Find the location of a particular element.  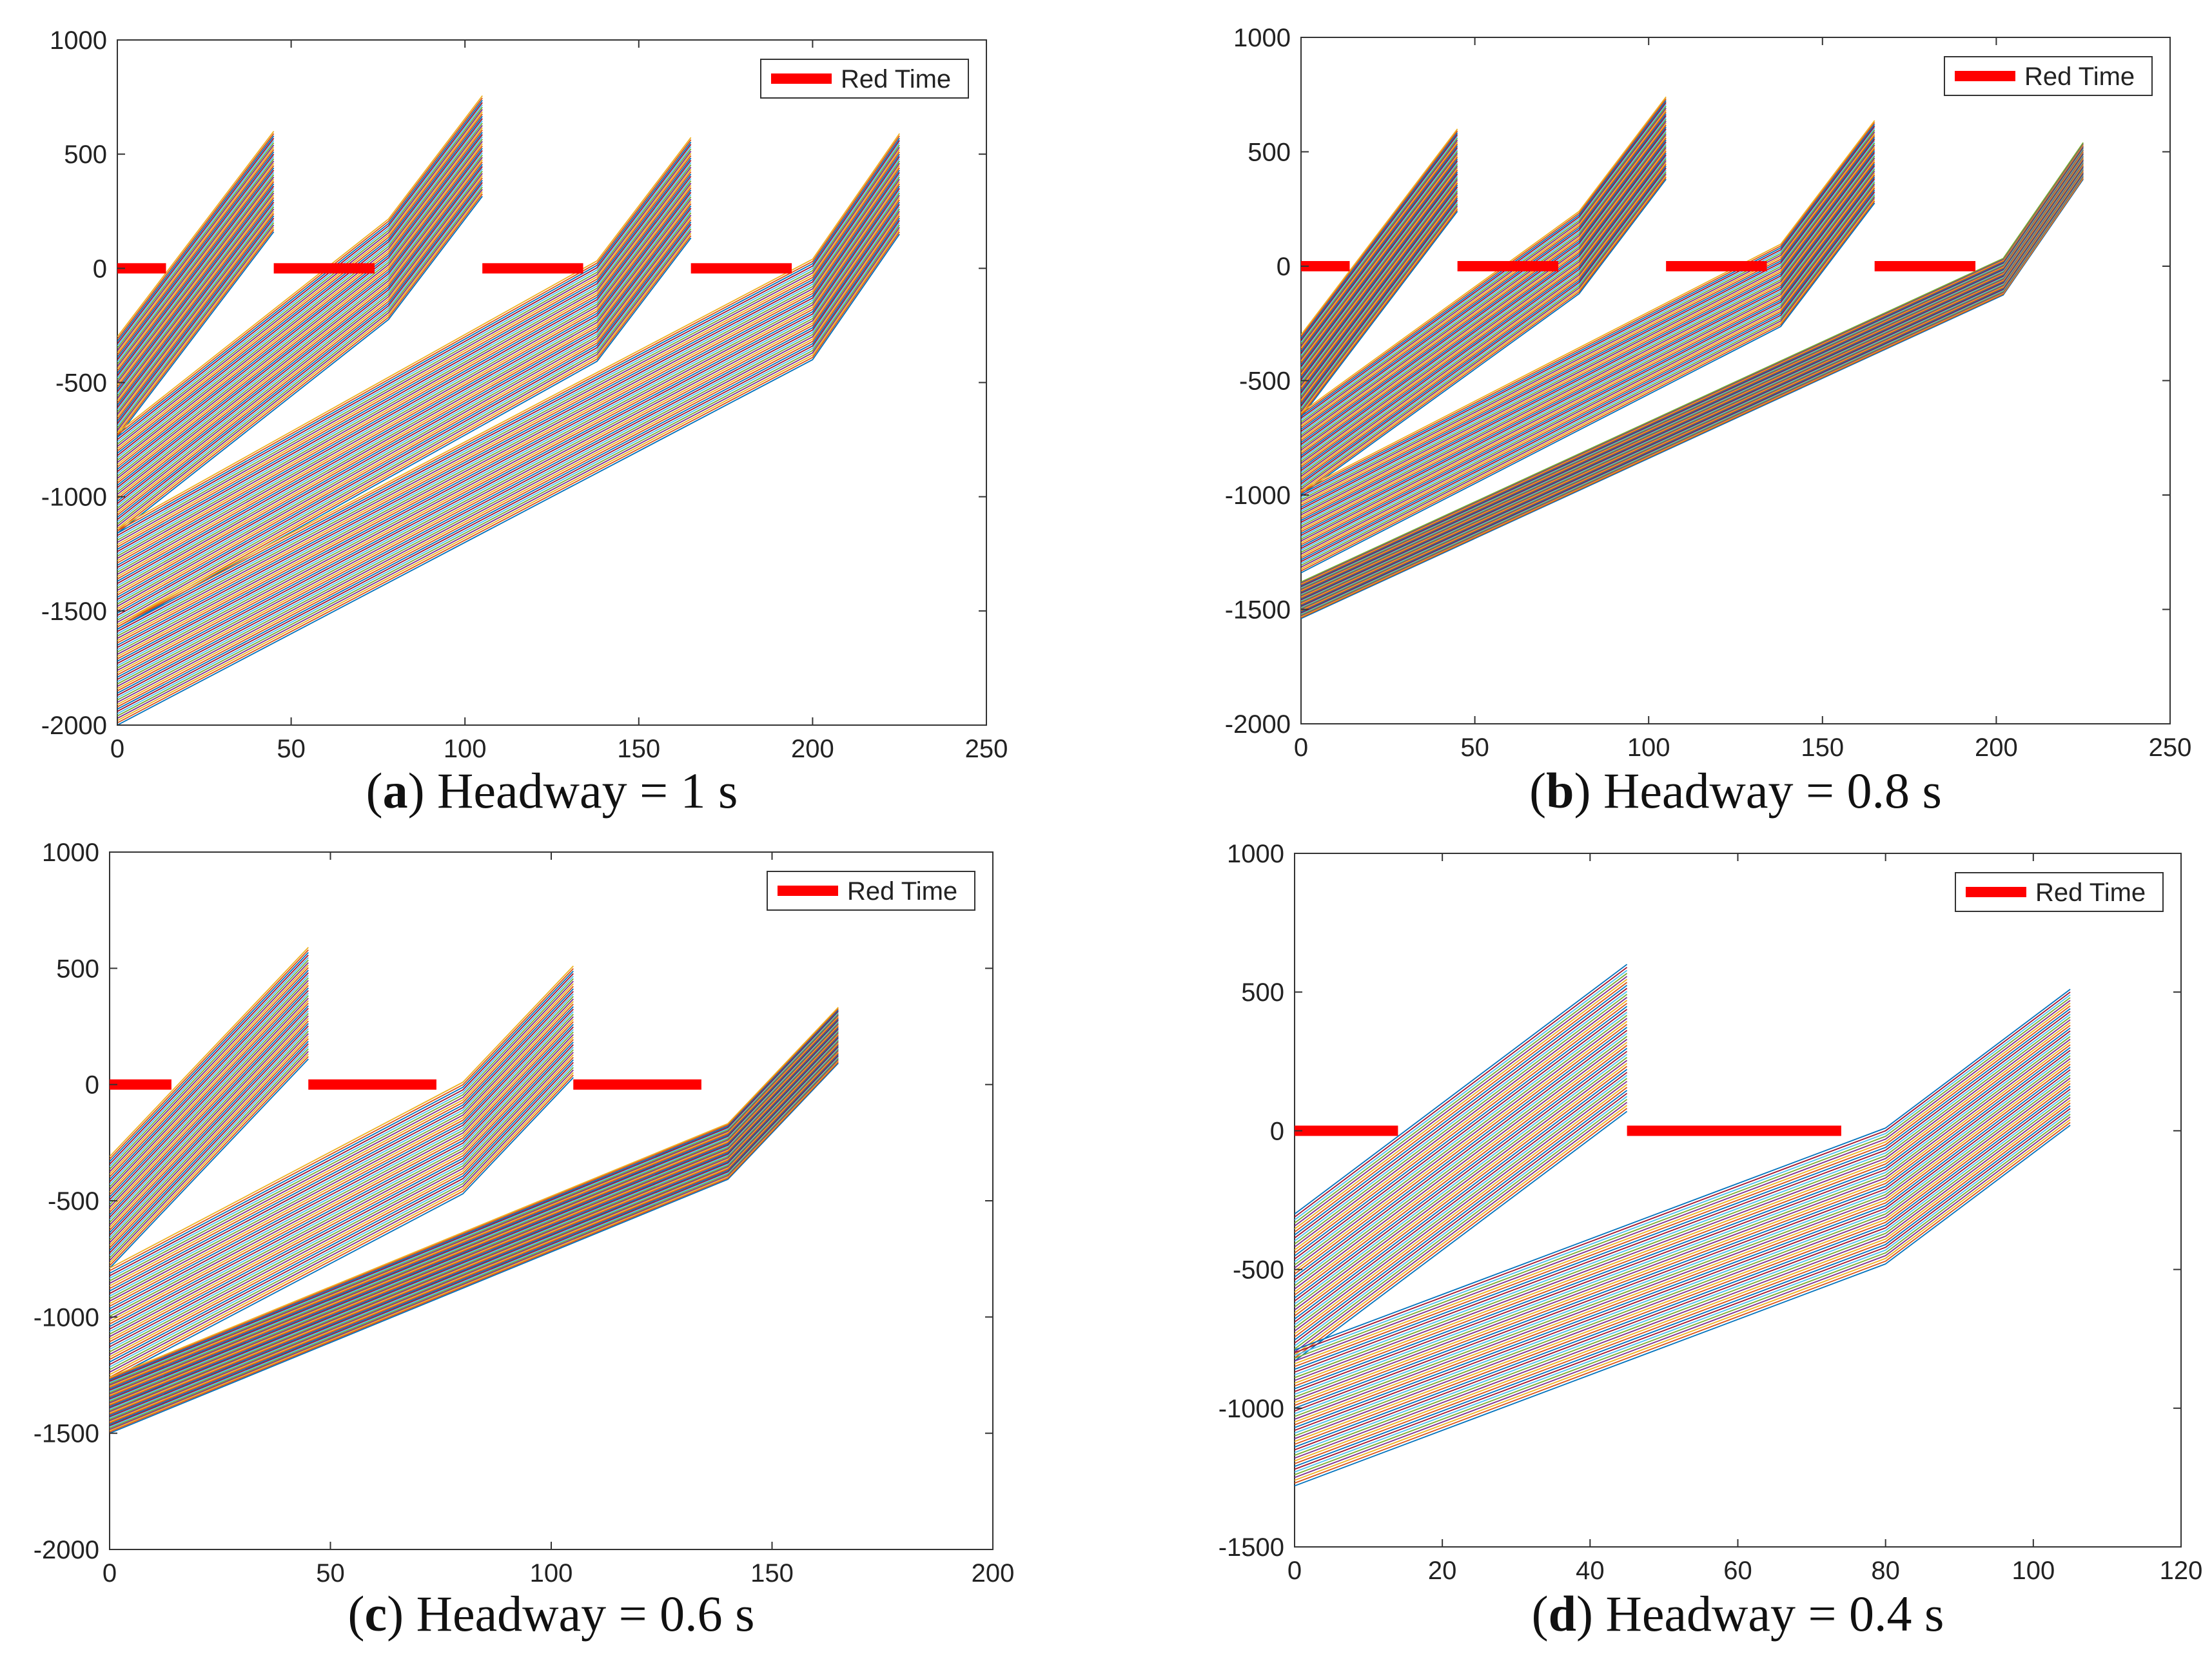

red-time-bar is located at coordinates (1508, 266).